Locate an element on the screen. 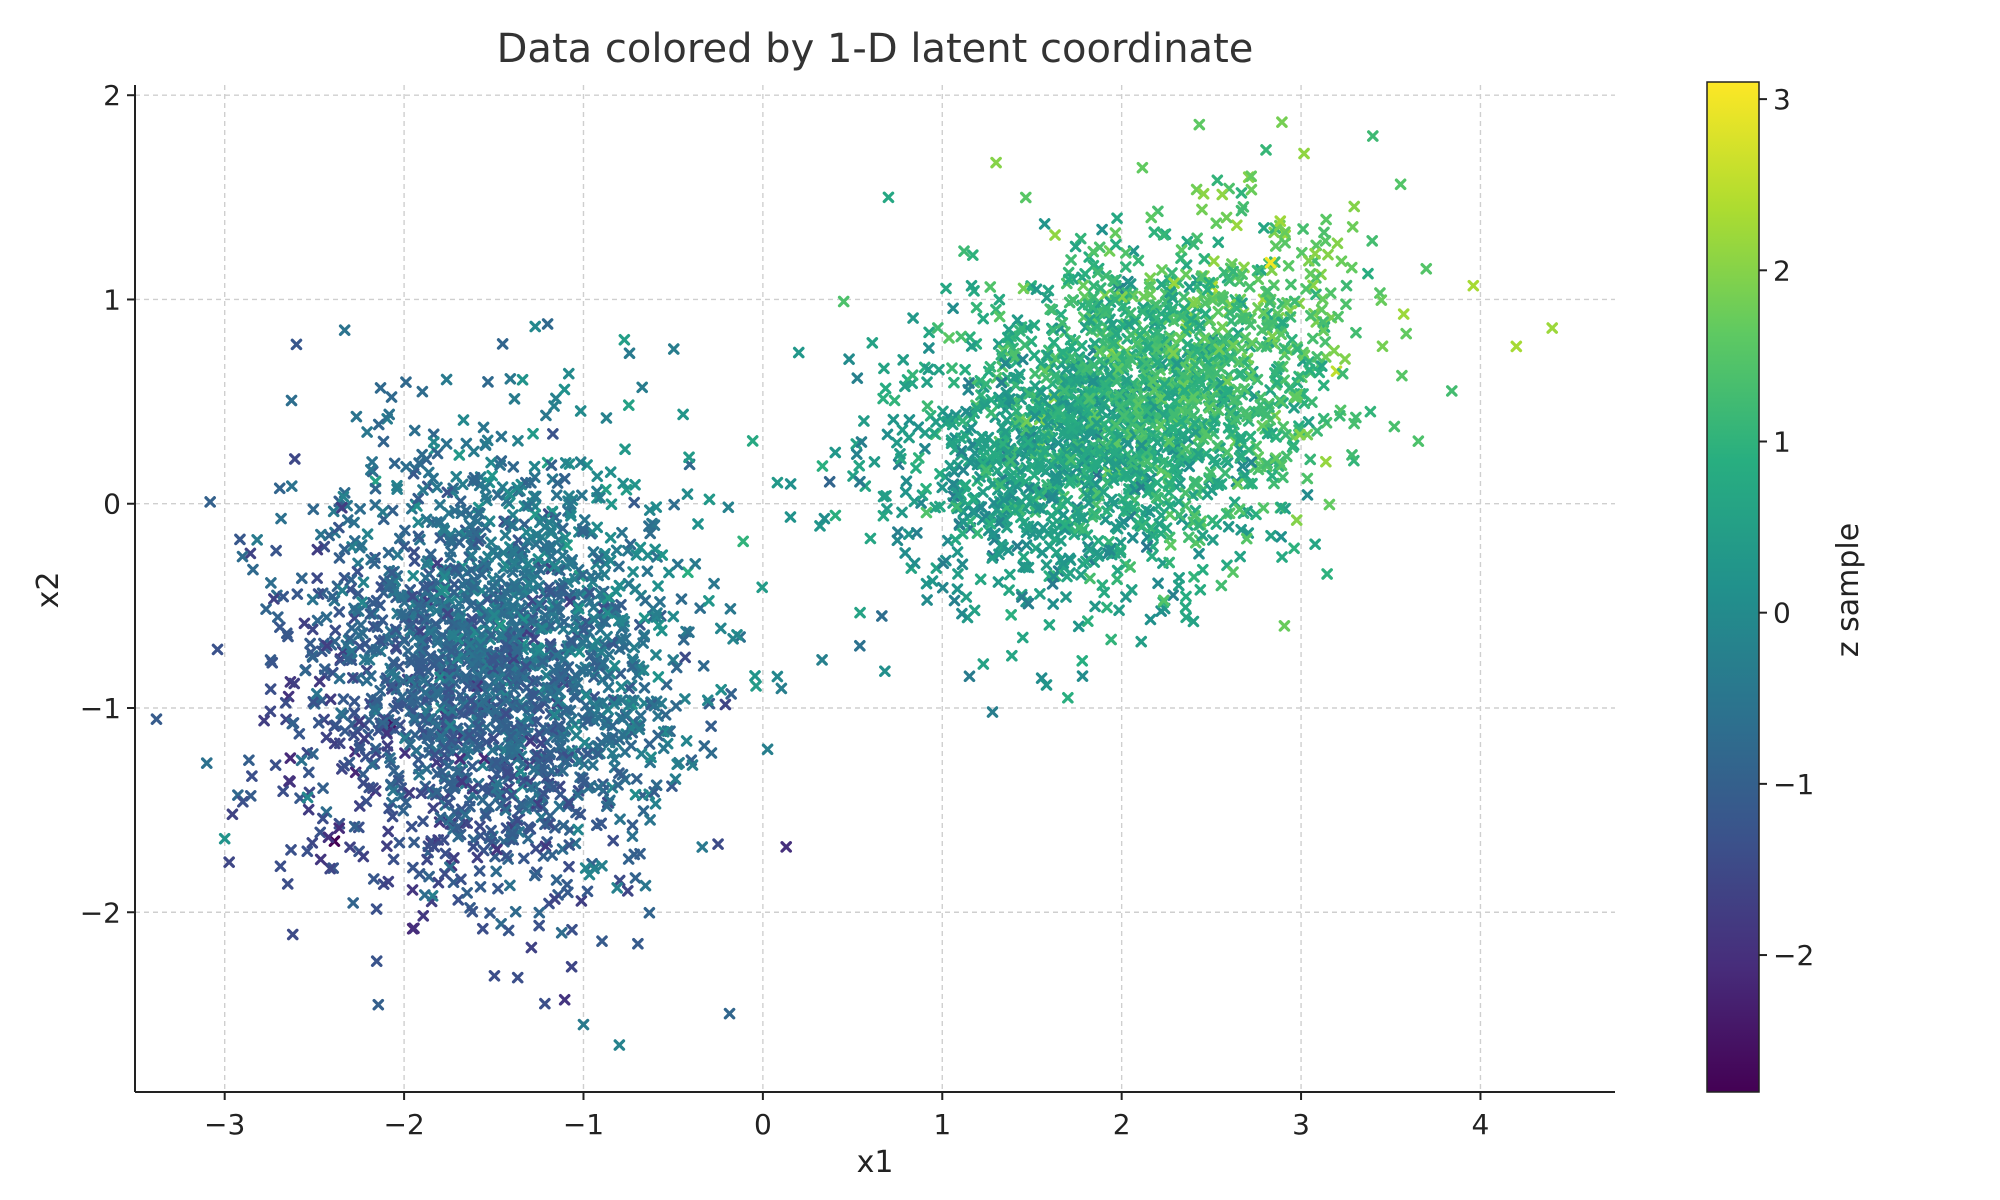 This screenshot has width=2000, height=1200. colorbar-label: z sample is located at coordinates (1848, 590).